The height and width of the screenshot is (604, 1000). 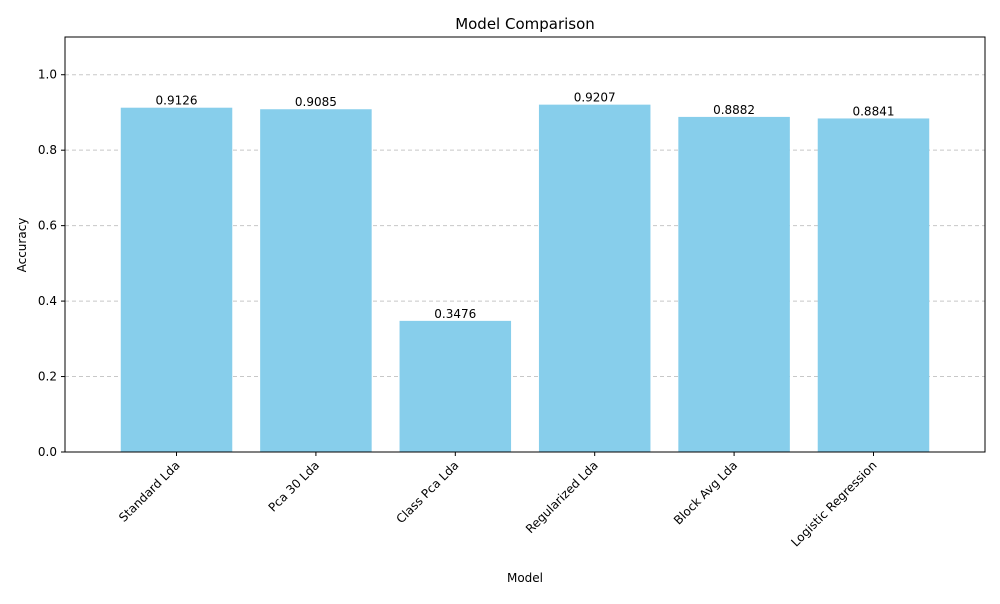 What do you see at coordinates (47, 75) in the screenshot?
I see `y-tick-label: 1.0` at bounding box center [47, 75].